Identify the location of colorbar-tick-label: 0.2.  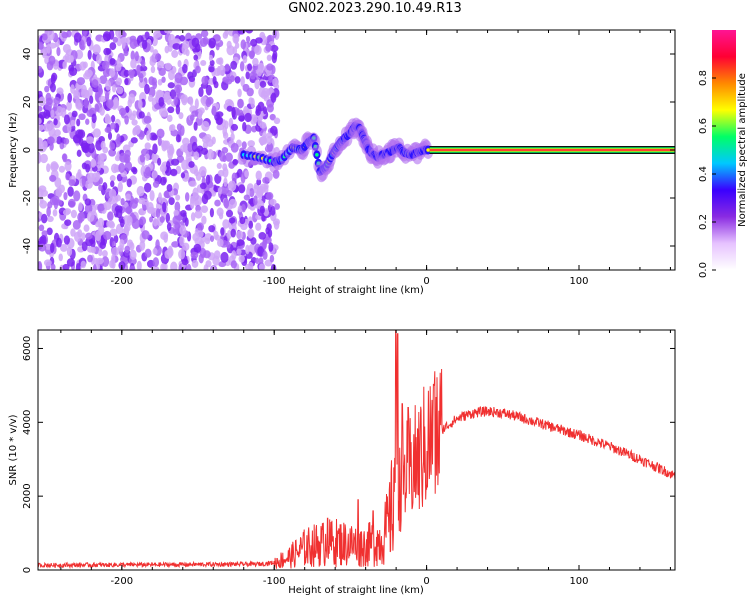
(703, 222).